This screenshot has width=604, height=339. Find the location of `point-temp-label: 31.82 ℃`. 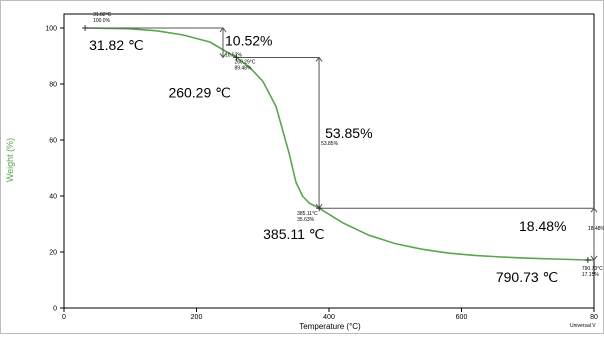

point-temp-label: 31.82 ℃ is located at coordinates (116, 45).